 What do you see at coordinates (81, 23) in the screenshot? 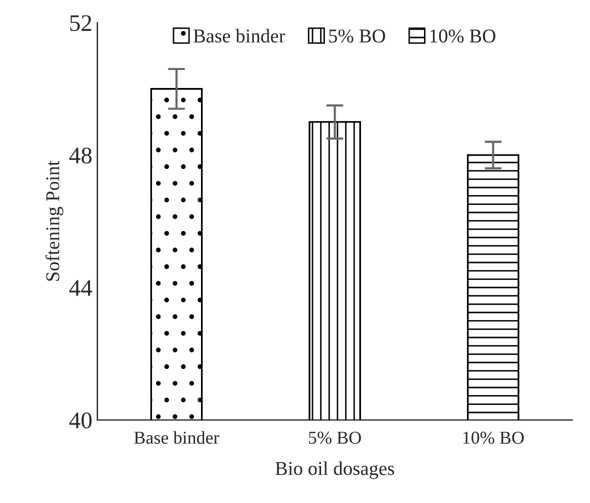
I see `y-tick-label: 52` at bounding box center [81, 23].